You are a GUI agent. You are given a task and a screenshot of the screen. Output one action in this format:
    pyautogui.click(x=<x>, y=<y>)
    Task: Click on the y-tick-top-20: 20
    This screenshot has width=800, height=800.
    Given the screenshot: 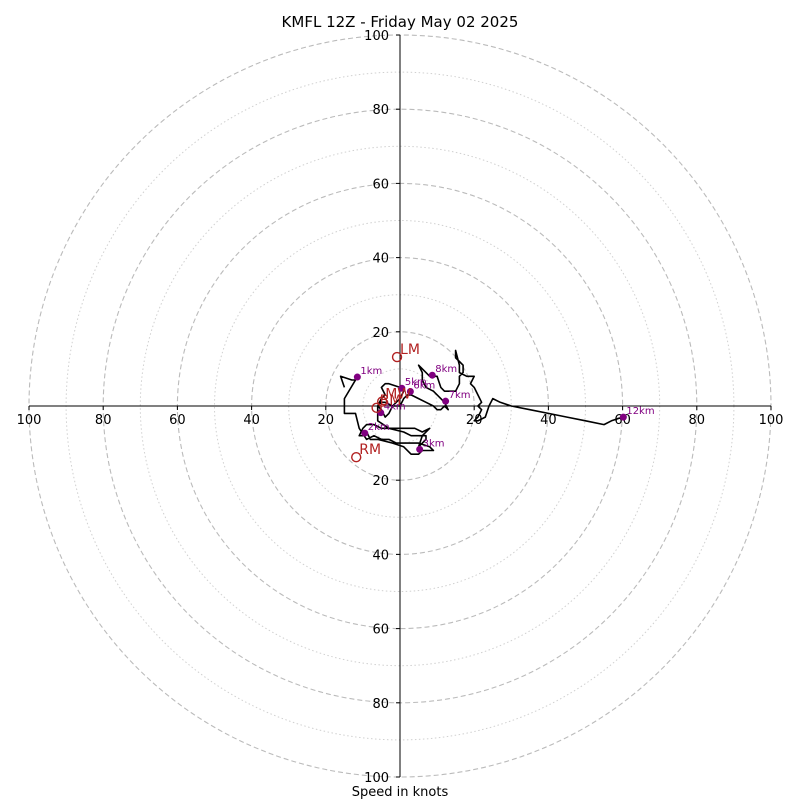 What is the action you would take?
    pyautogui.click(x=380, y=333)
    